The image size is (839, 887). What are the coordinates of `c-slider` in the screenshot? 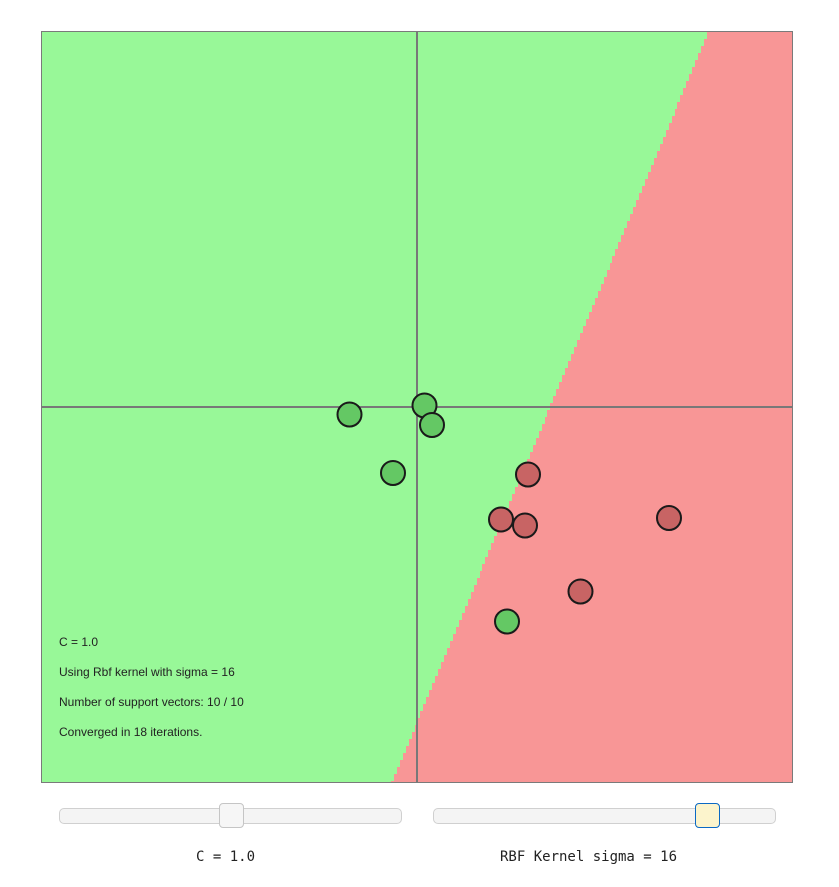 It's located at (230, 815).